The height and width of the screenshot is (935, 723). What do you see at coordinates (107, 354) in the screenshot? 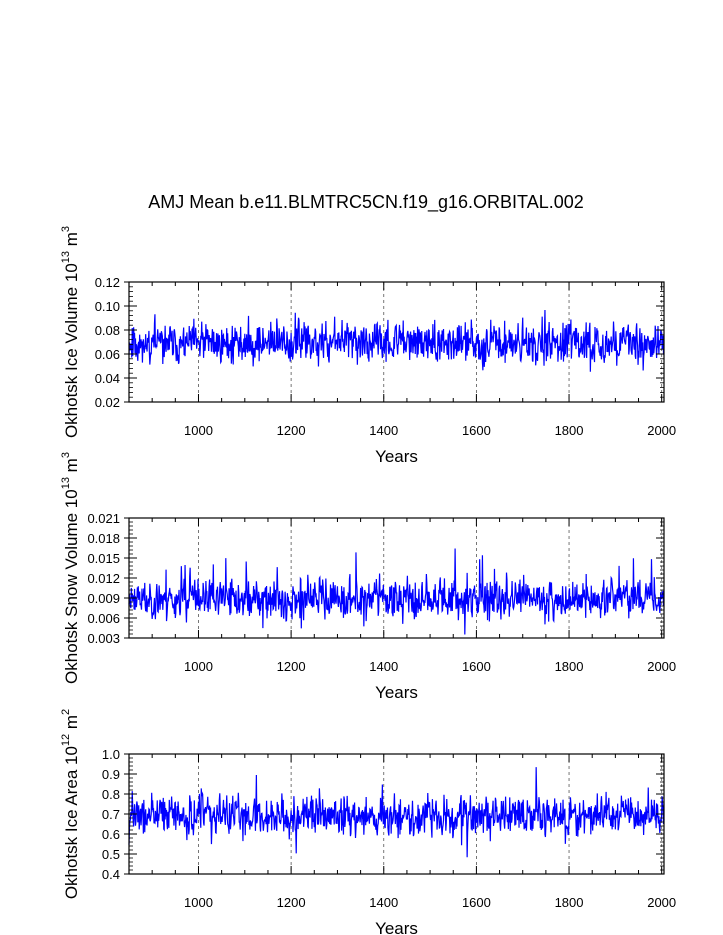
I see `y-tick-label: 0.06` at bounding box center [107, 354].